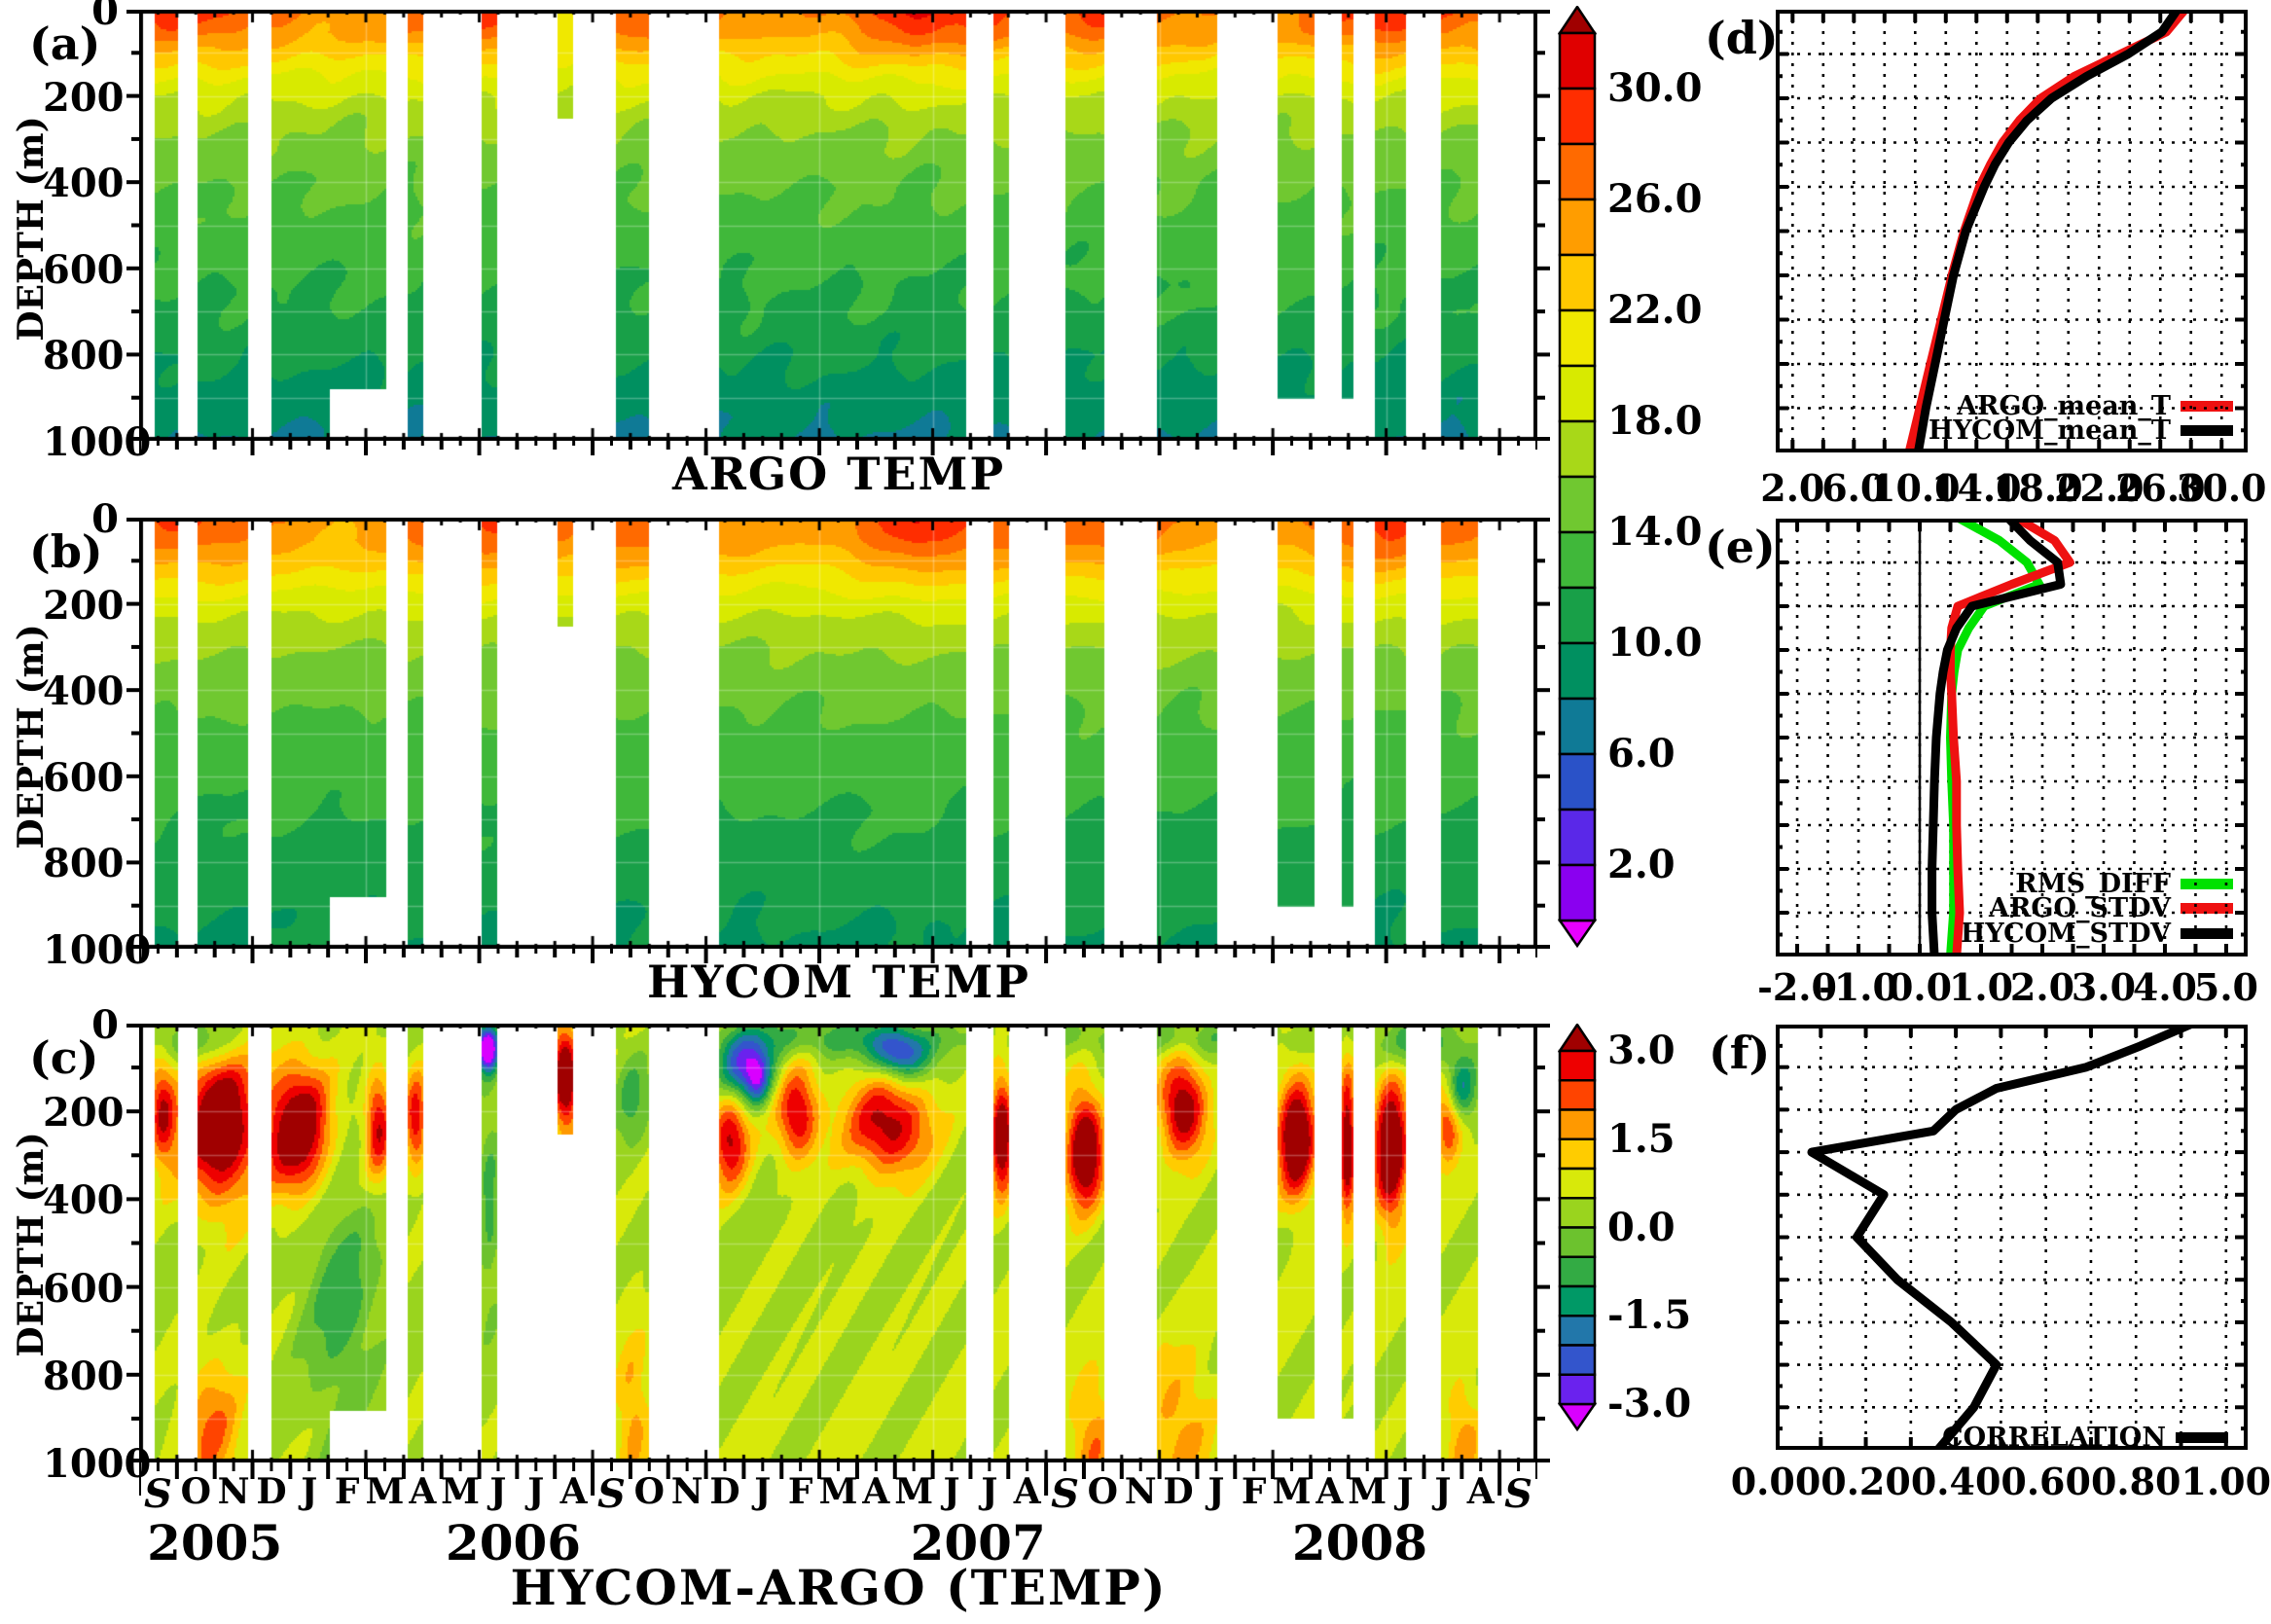 This screenshot has width=2271, height=1624. I want to click on year-label: 2005, so click(215, 1542).